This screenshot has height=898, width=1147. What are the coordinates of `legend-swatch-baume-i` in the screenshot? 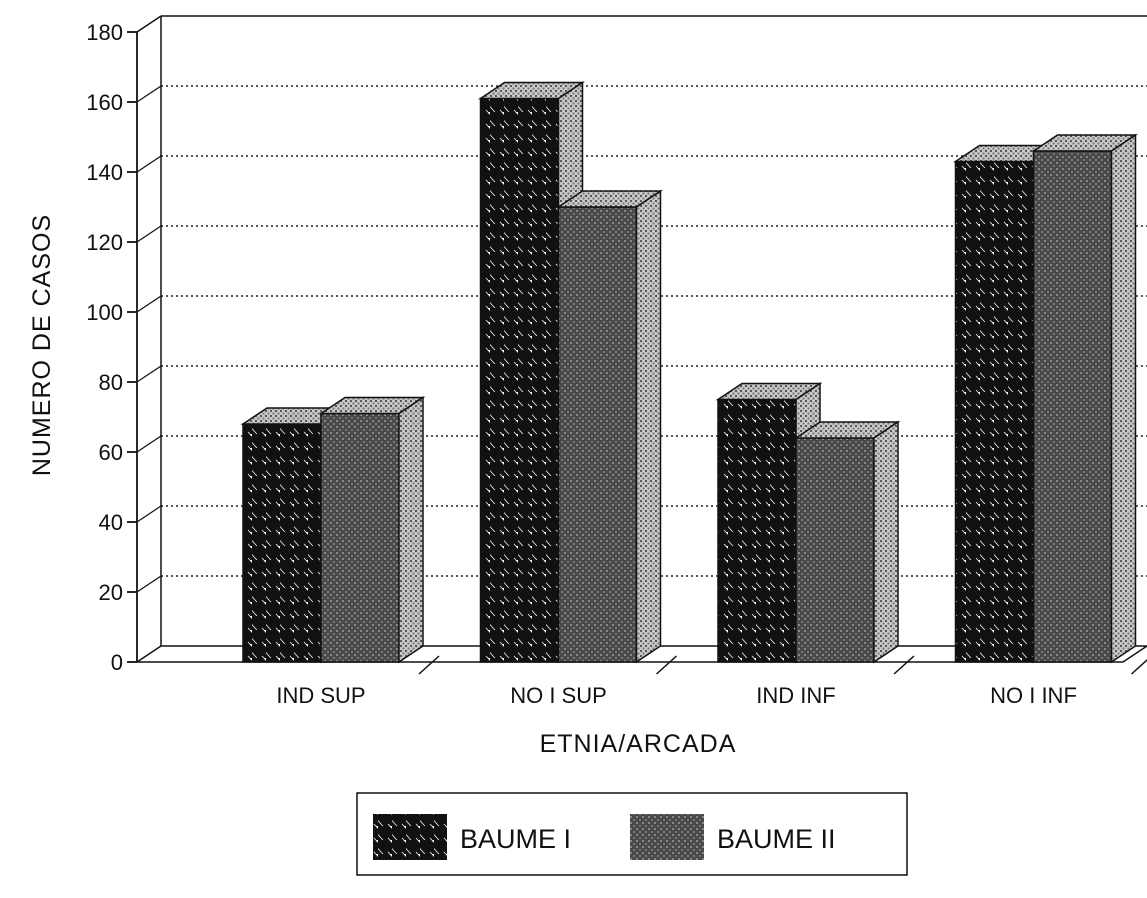 It's located at (410, 837).